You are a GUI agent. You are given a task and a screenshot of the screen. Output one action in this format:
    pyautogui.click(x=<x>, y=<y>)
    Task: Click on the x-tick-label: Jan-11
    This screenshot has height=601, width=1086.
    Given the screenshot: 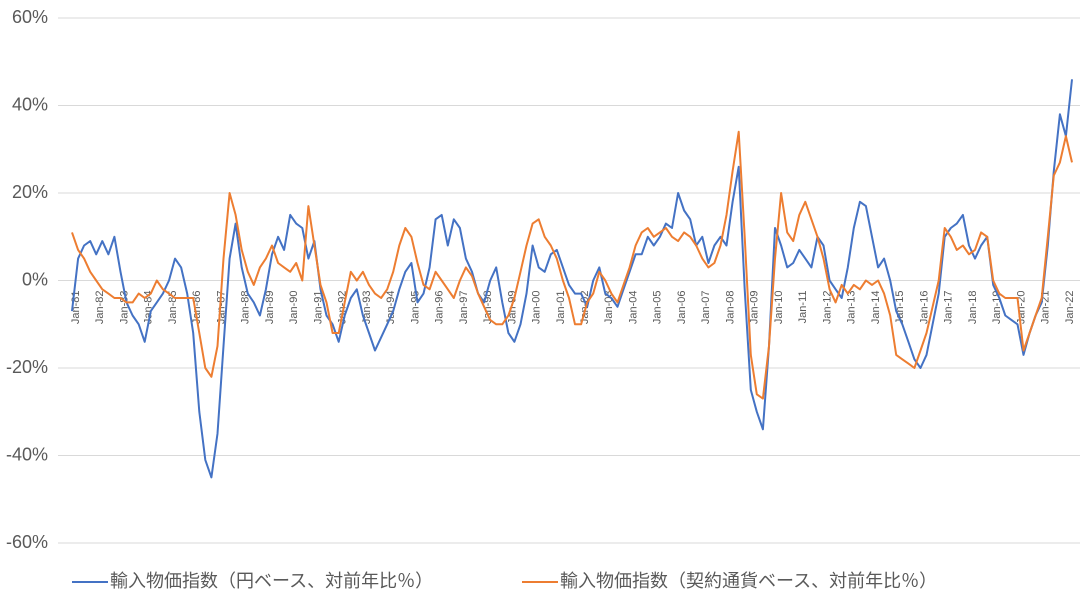 What is the action you would take?
    pyautogui.click(x=803, y=307)
    